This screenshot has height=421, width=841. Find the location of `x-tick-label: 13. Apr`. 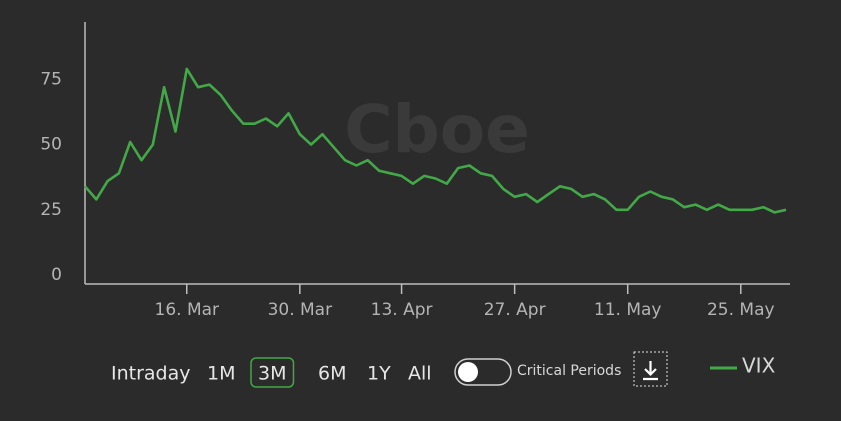

x-tick-label: 13. Apr is located at coordinates (402, 310).